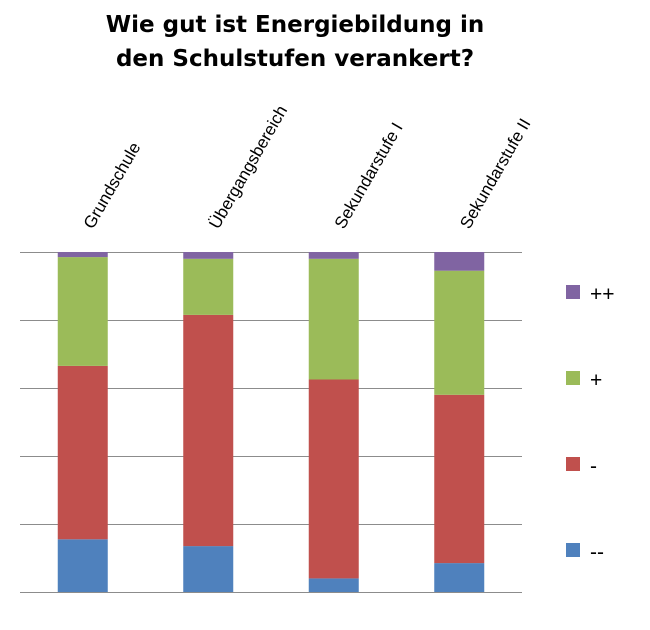  I want to click on category-label: Grundschule, so click(112, 185).